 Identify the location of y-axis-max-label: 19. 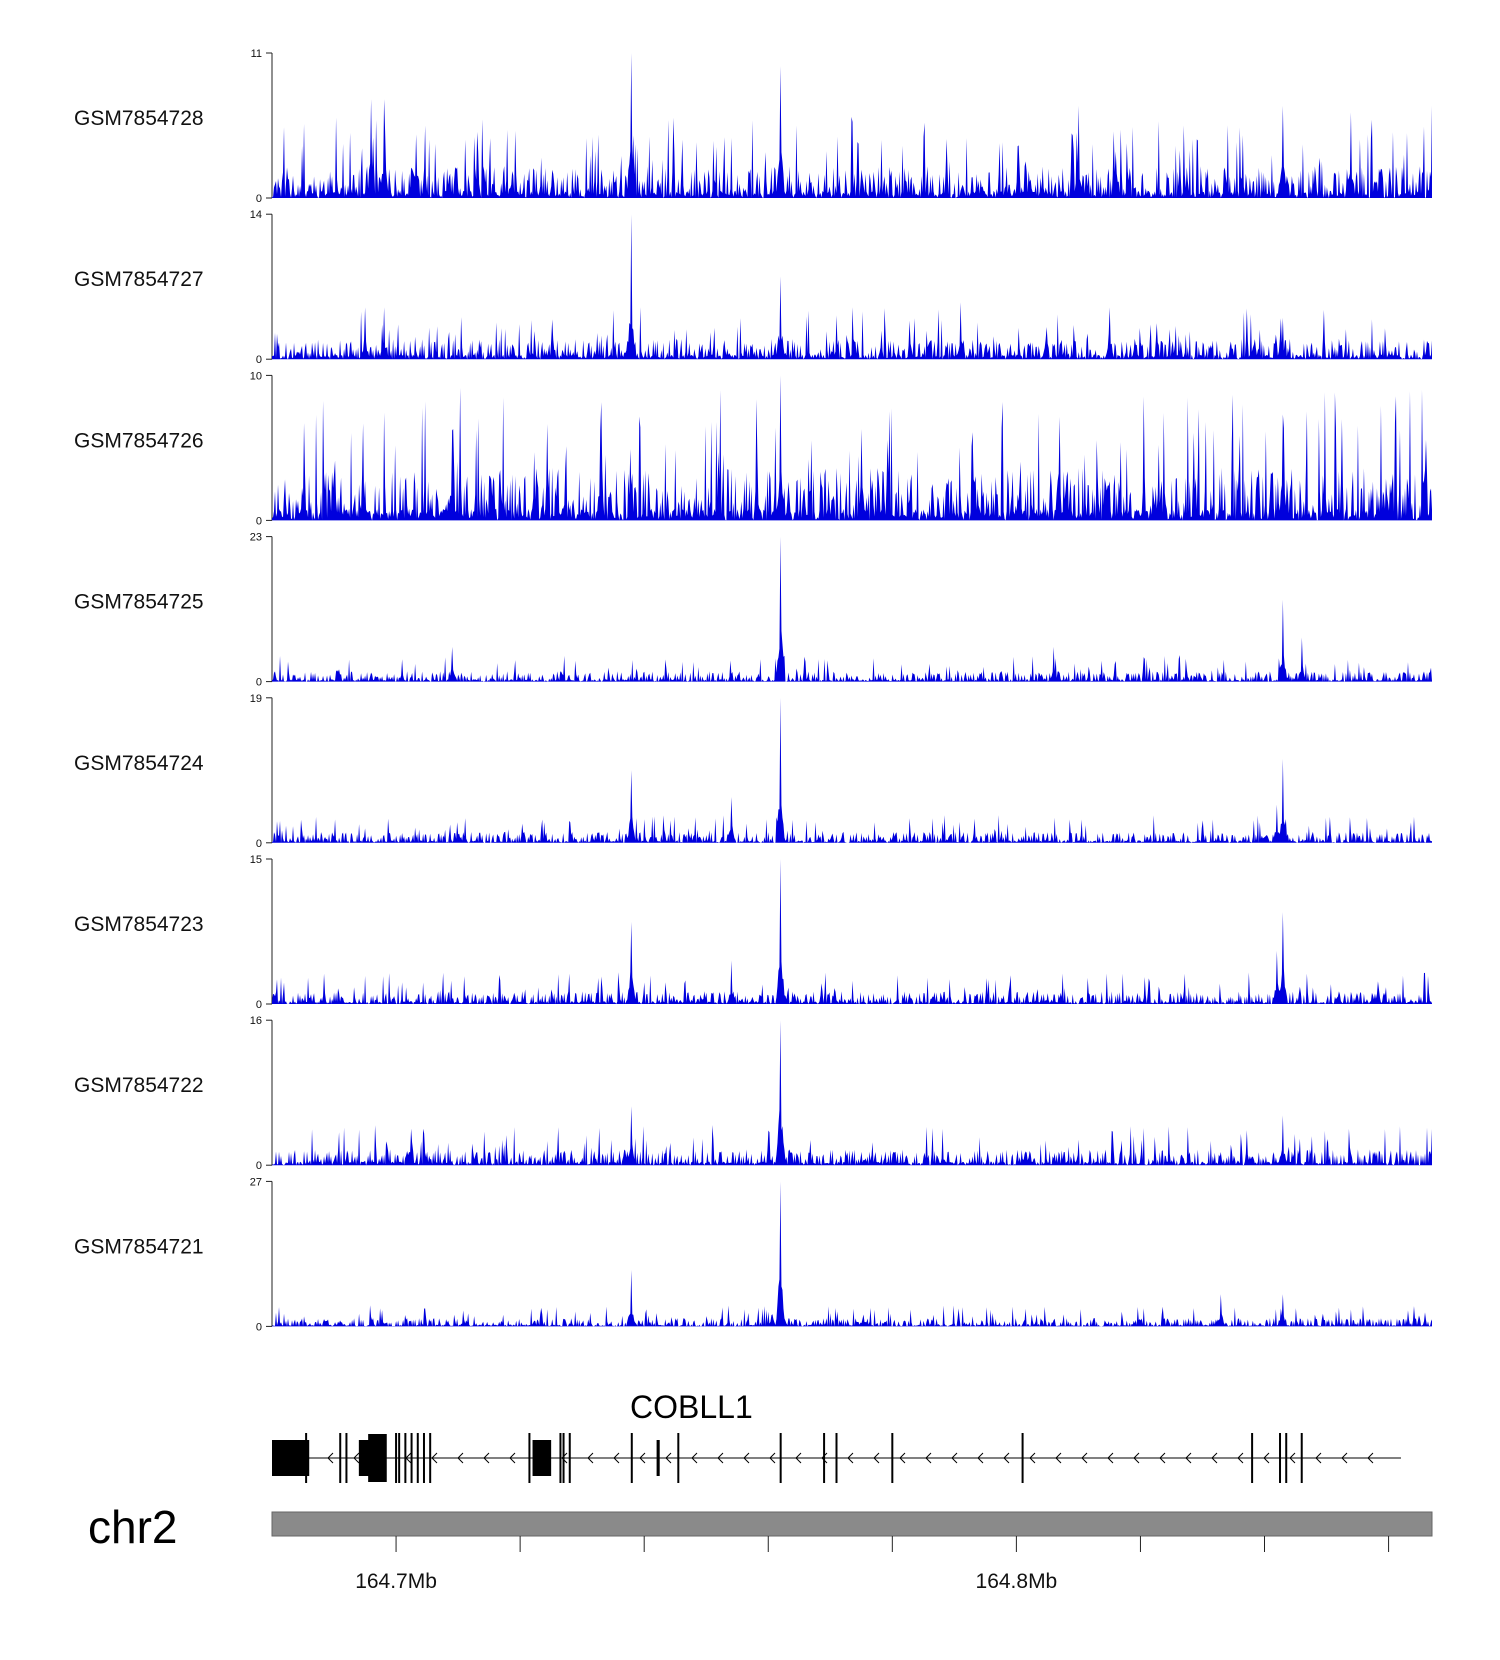
(256, 699).